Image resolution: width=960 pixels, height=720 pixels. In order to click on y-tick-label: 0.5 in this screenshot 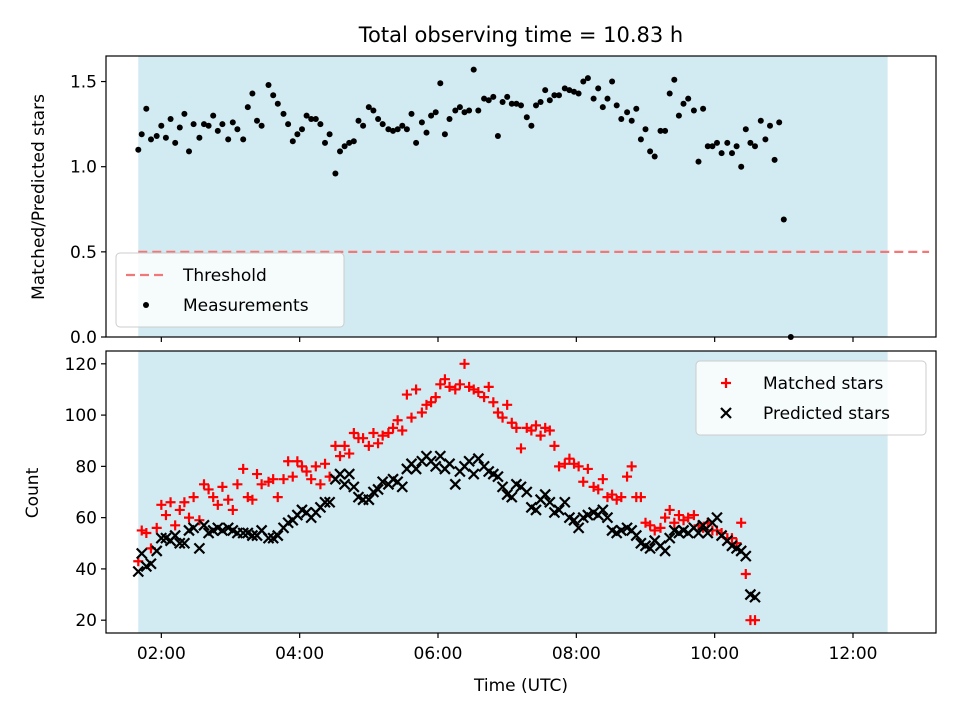, I will do `click(83, 253)`.